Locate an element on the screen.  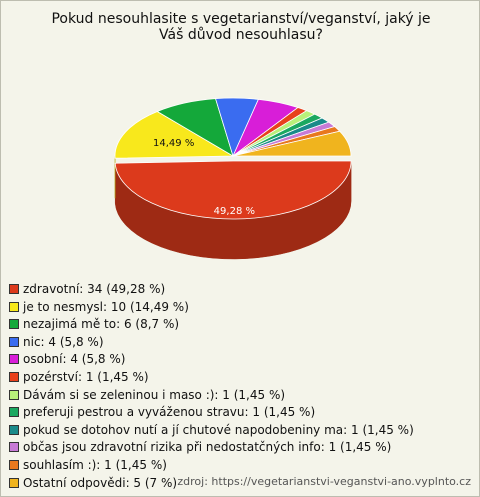
legend-item: Ostatní odpovědi: 5 (7 %) is located at coordinates (211, 484).